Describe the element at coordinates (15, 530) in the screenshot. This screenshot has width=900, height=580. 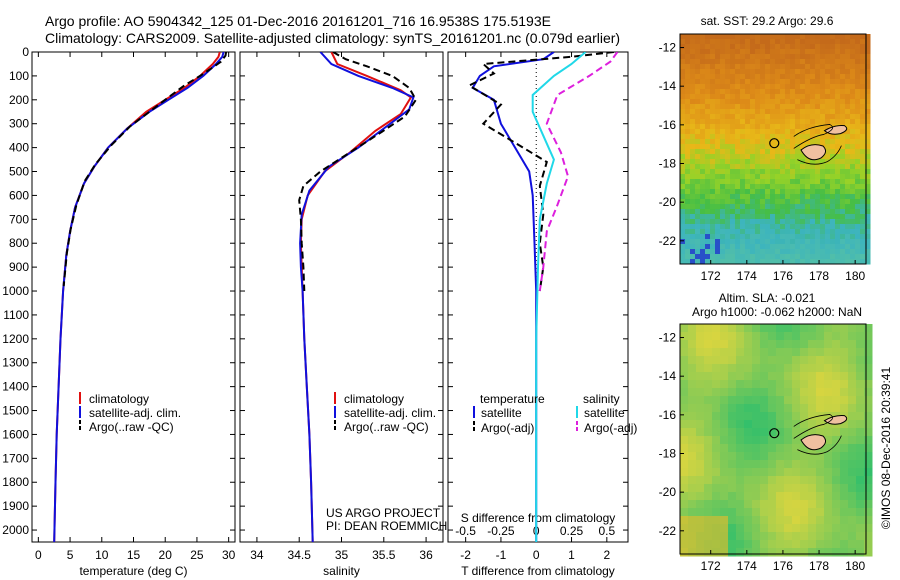
I see `depth-tick-label: 2000` at that location.